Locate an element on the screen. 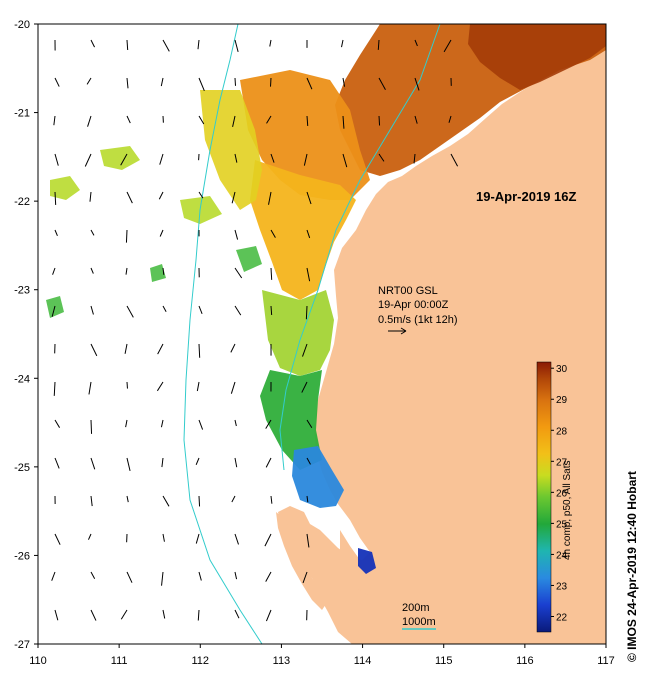  scale-arrow-icon is located at coordinates (397, 331).